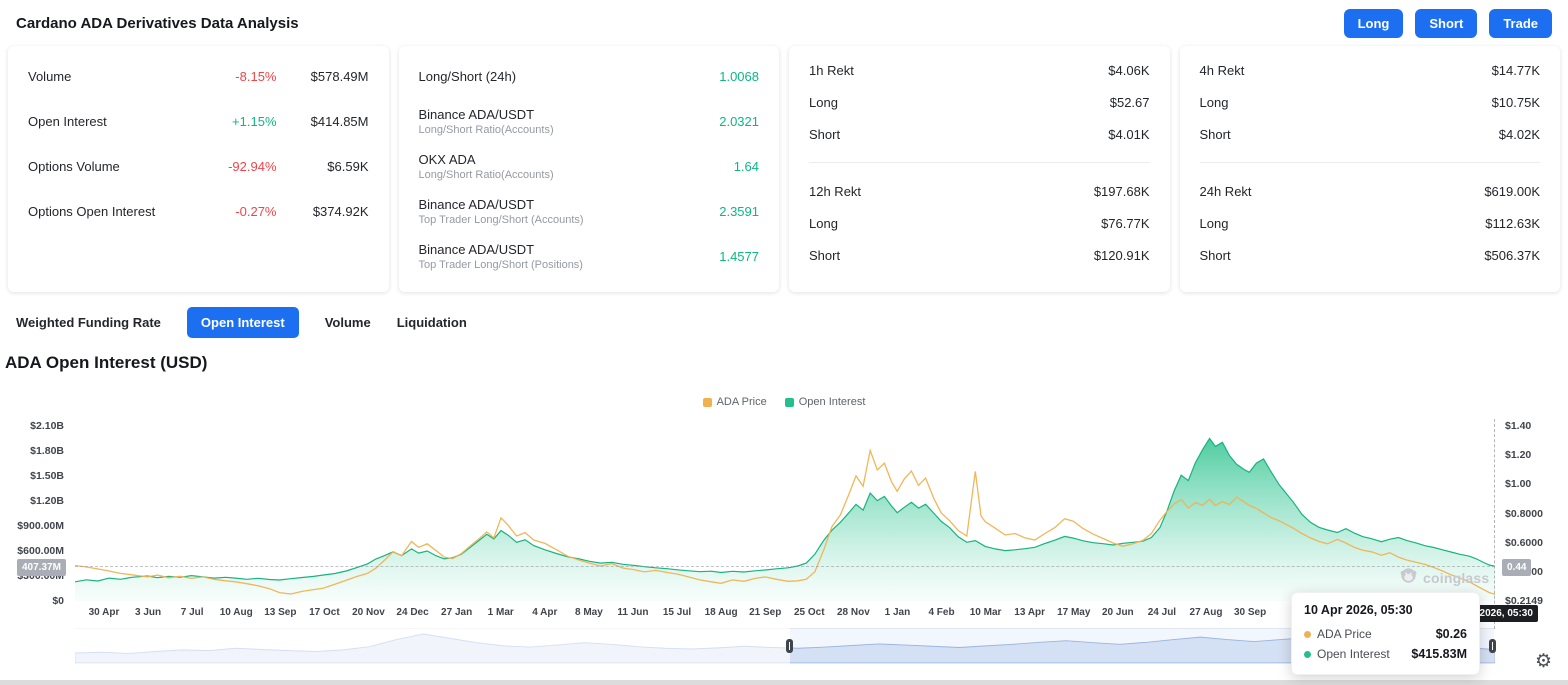  What do you see at coordinates (340, 211) in the screenshot?
I see `stat-value: $374.92K` at bounding box center [340, 211].